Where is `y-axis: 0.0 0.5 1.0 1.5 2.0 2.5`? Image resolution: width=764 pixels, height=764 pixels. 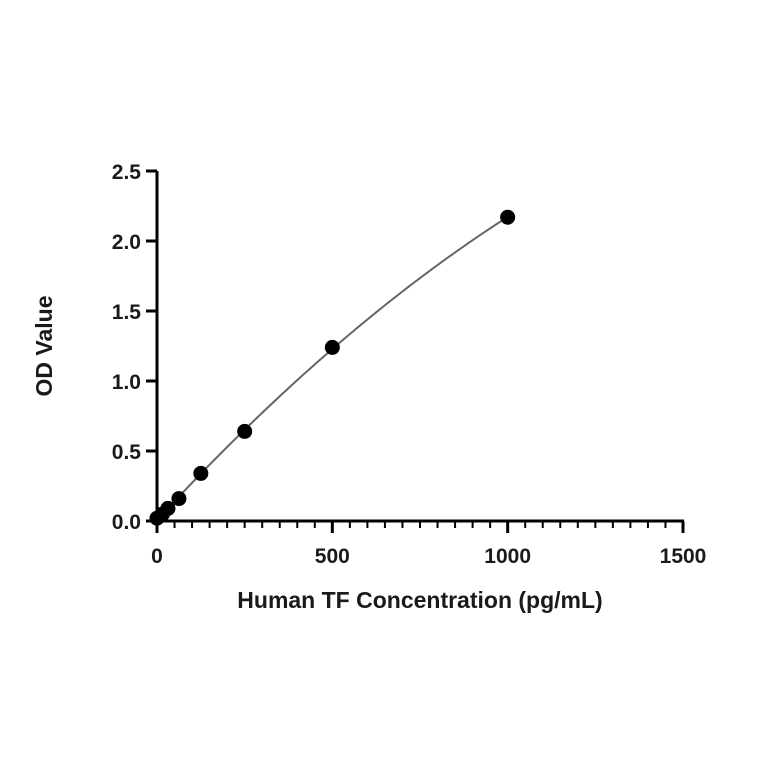 y-axis: 0.0 0.5 1.0 1.5 2.0 2.5 is located at coordinates (135, 347).